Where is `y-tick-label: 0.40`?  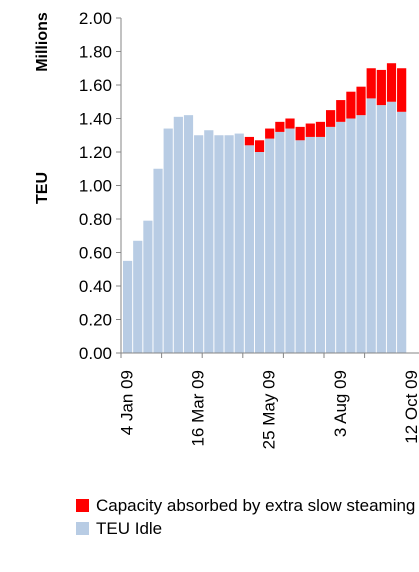
y-tick-label: 0.40 is located at coordinates (95, 286).